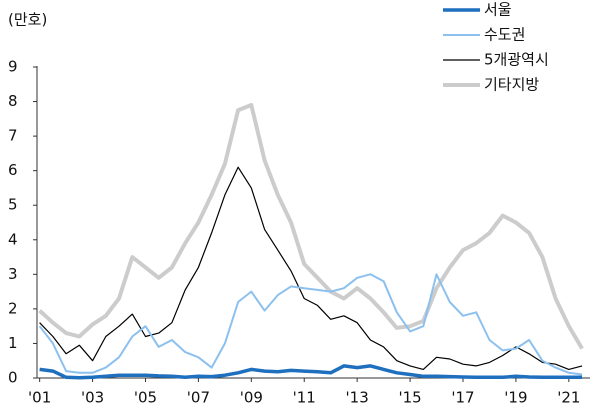 Image resolution: width=590 pixels, height=409 pixels. What do you see at coordinates (311, 372) in the screenshot?
I see `series-line` at bounding box center [311, 372].